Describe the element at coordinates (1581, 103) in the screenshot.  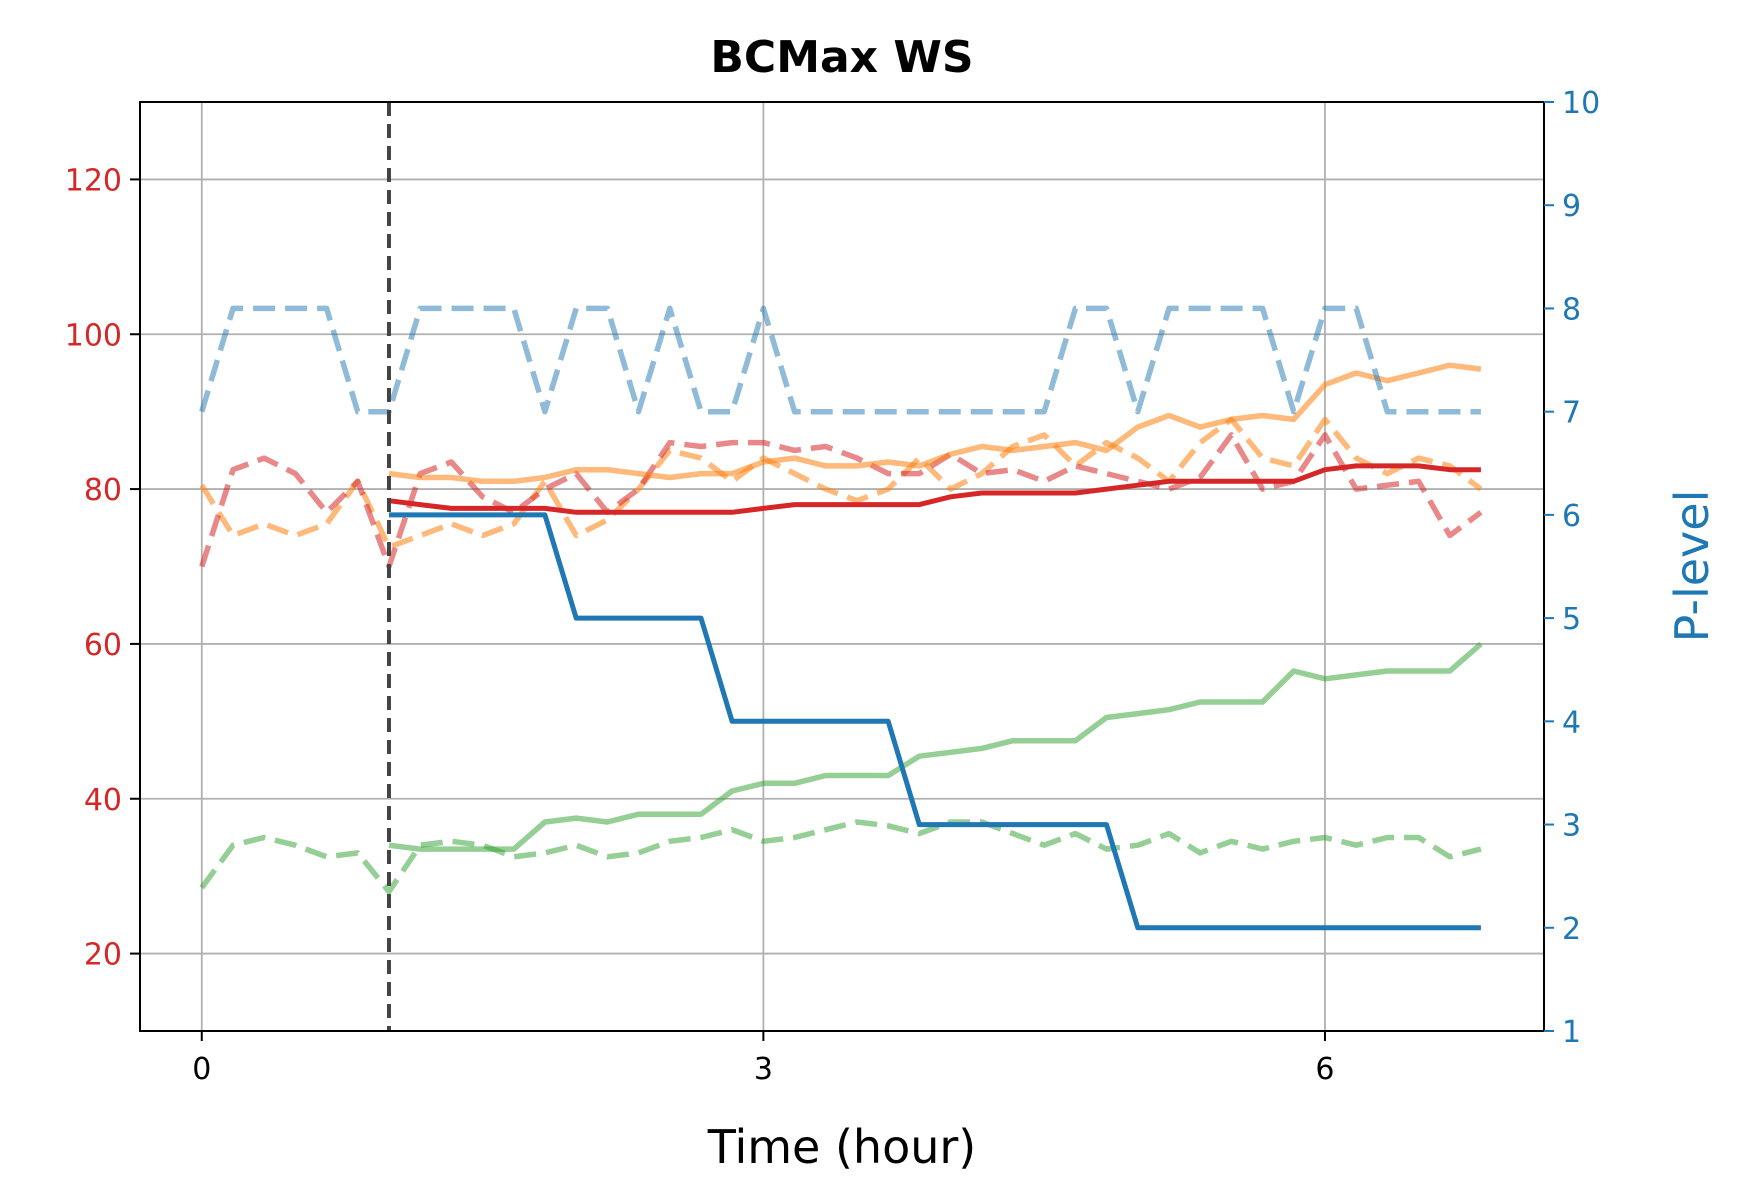
I see `y-right-tick-label: 10` at that location.